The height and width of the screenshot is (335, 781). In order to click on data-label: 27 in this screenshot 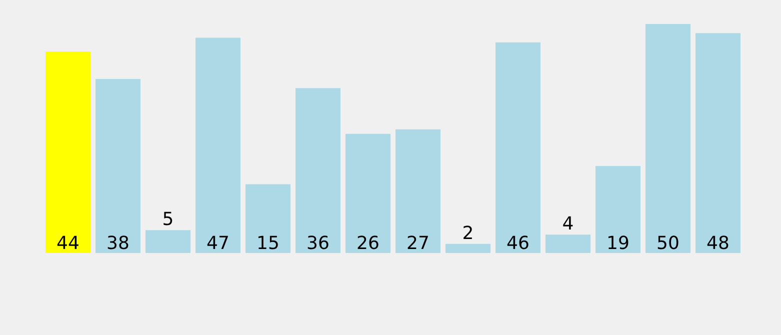, I will do `click(418, 243)`.